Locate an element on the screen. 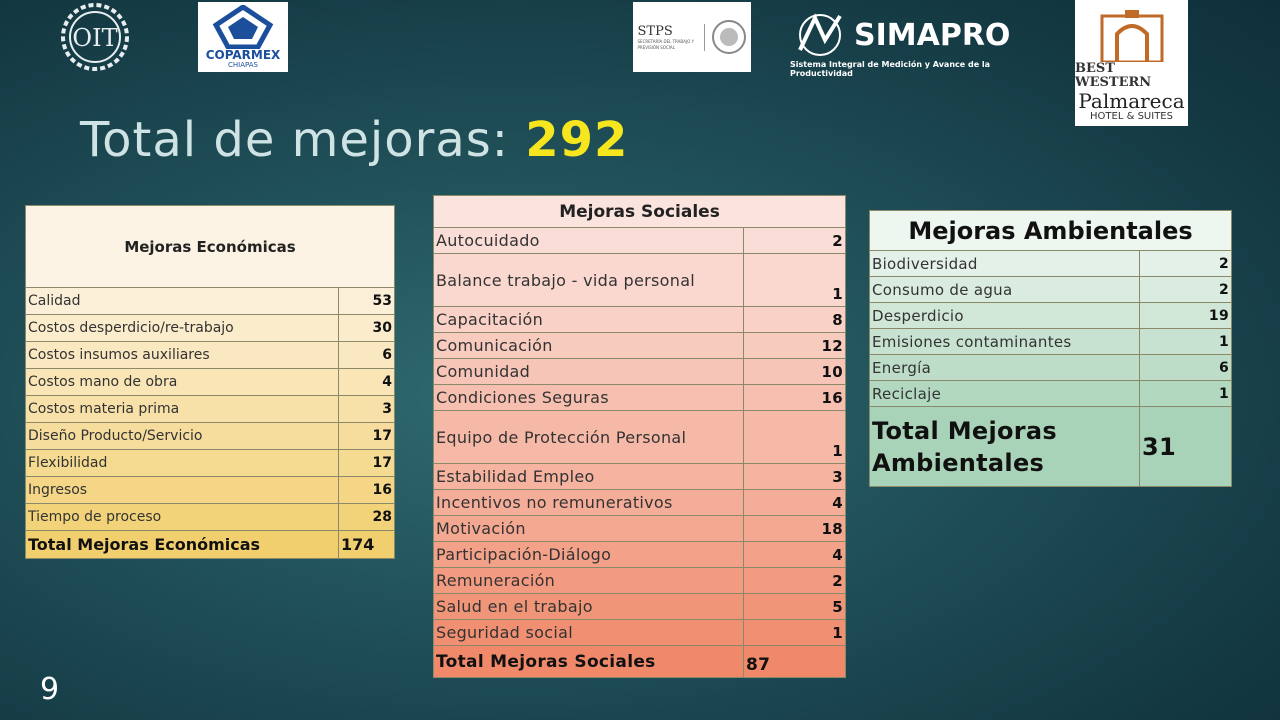  economicas-row: Tiempo de proceso 28 is located at coordinates (210, 517).